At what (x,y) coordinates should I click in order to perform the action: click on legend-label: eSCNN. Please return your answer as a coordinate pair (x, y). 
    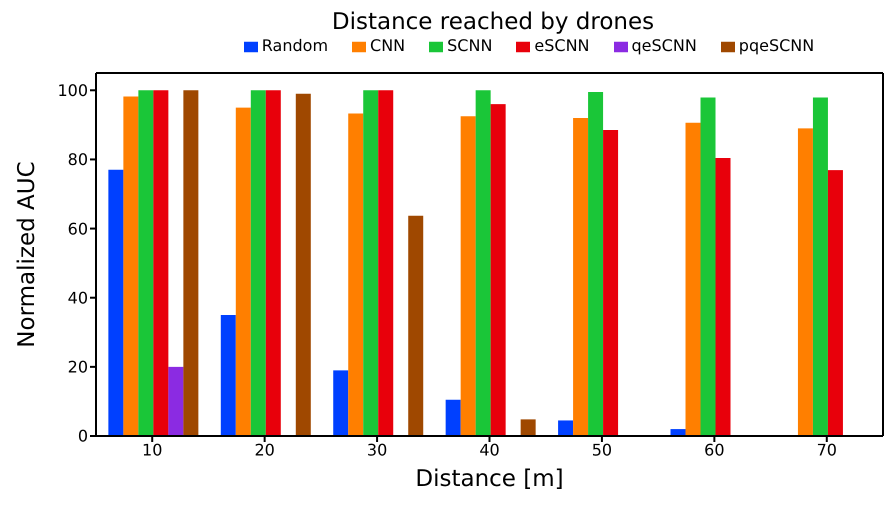
    Looking at the image, I should click on (562, 45).